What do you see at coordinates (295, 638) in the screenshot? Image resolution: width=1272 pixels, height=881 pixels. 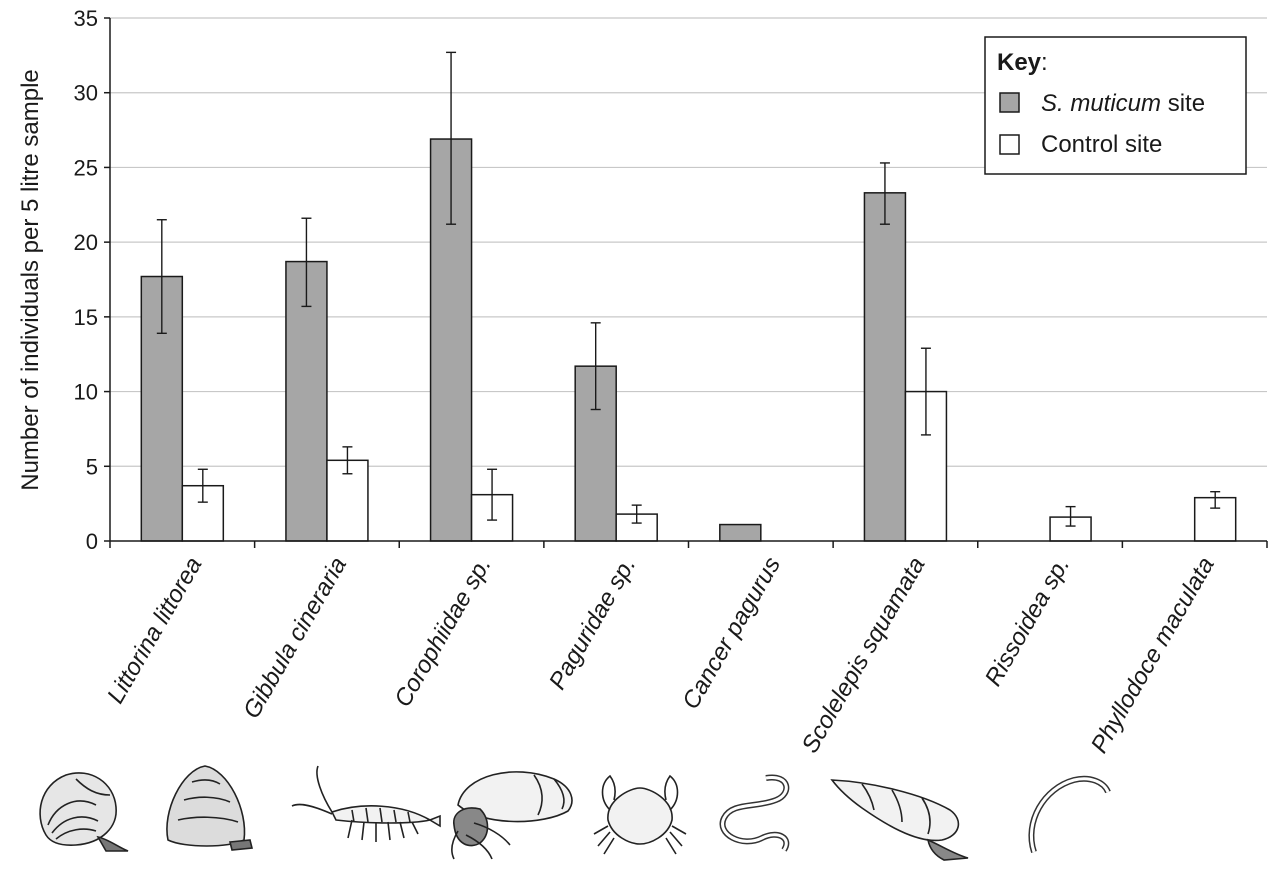 I see `category-label-1: Gibbula cineraria` at bounding box center [295, 638].